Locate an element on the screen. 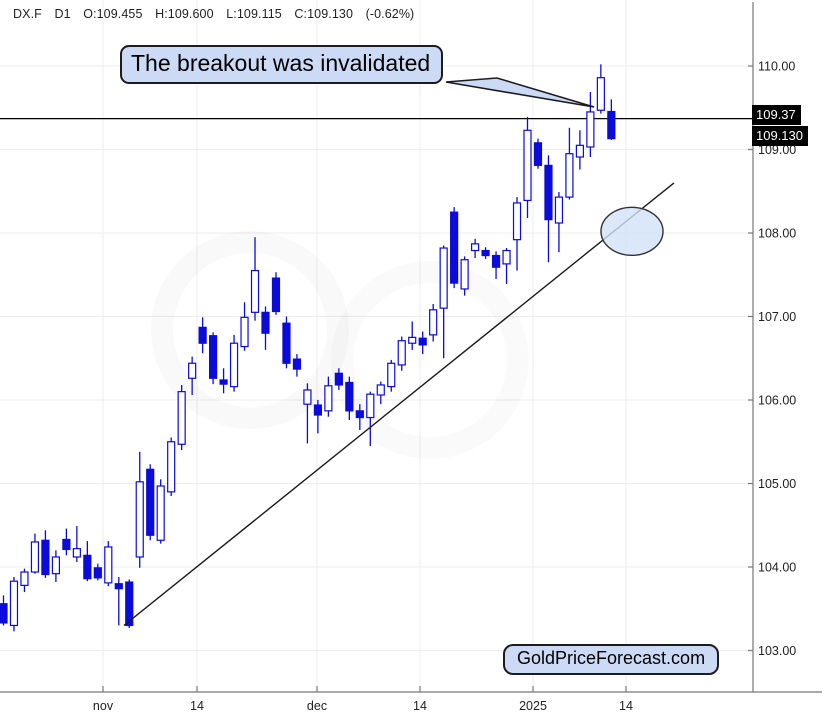 The height and width of the screenshot is (726, 836). timeframe-label: D1 is located at coordinates (62, 14).